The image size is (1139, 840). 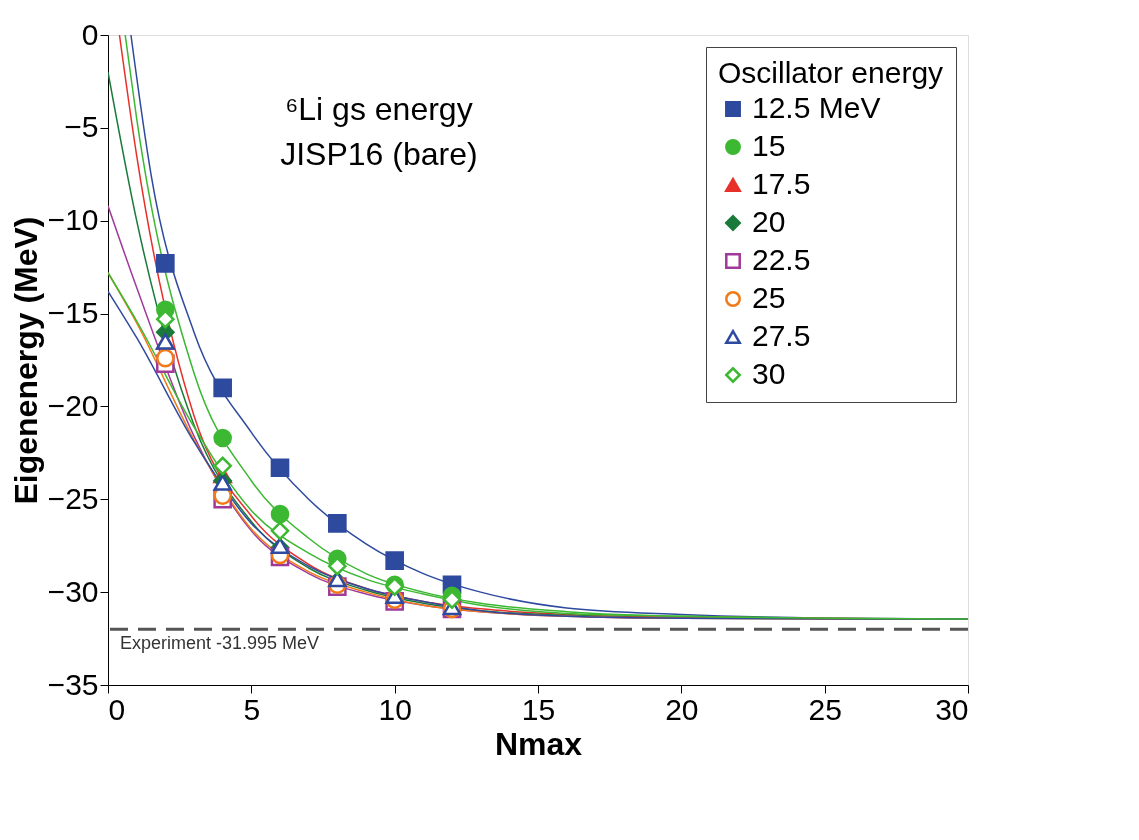 I want to click on legend-label: 27.5, so click(x=781, y=335).